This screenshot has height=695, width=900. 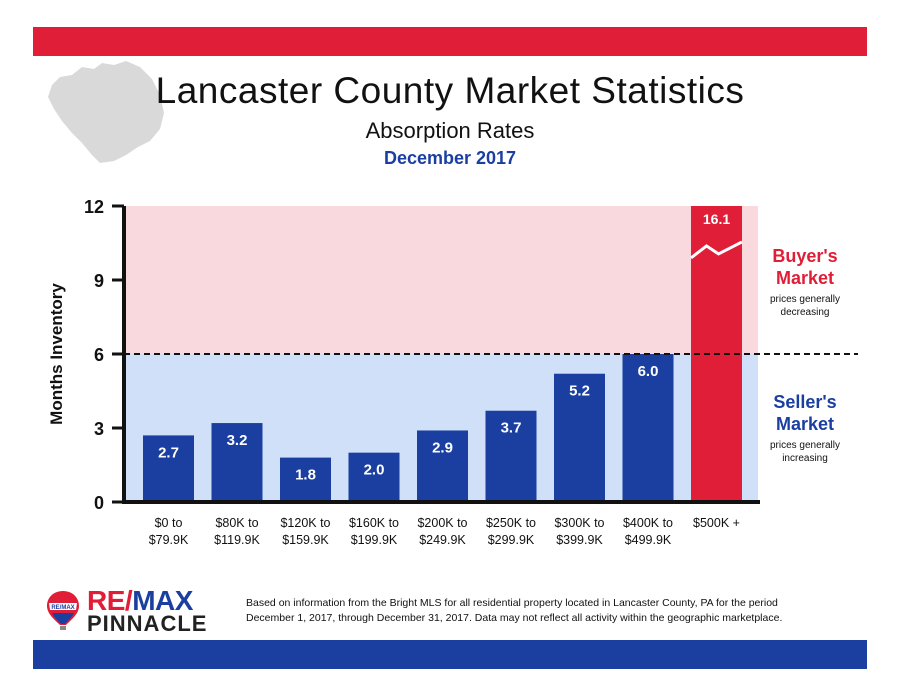 What do you see at coordinates (374, 470) in the screenshot?
I see `bar-value-label: 2.0` at bounding box center [374, 470].